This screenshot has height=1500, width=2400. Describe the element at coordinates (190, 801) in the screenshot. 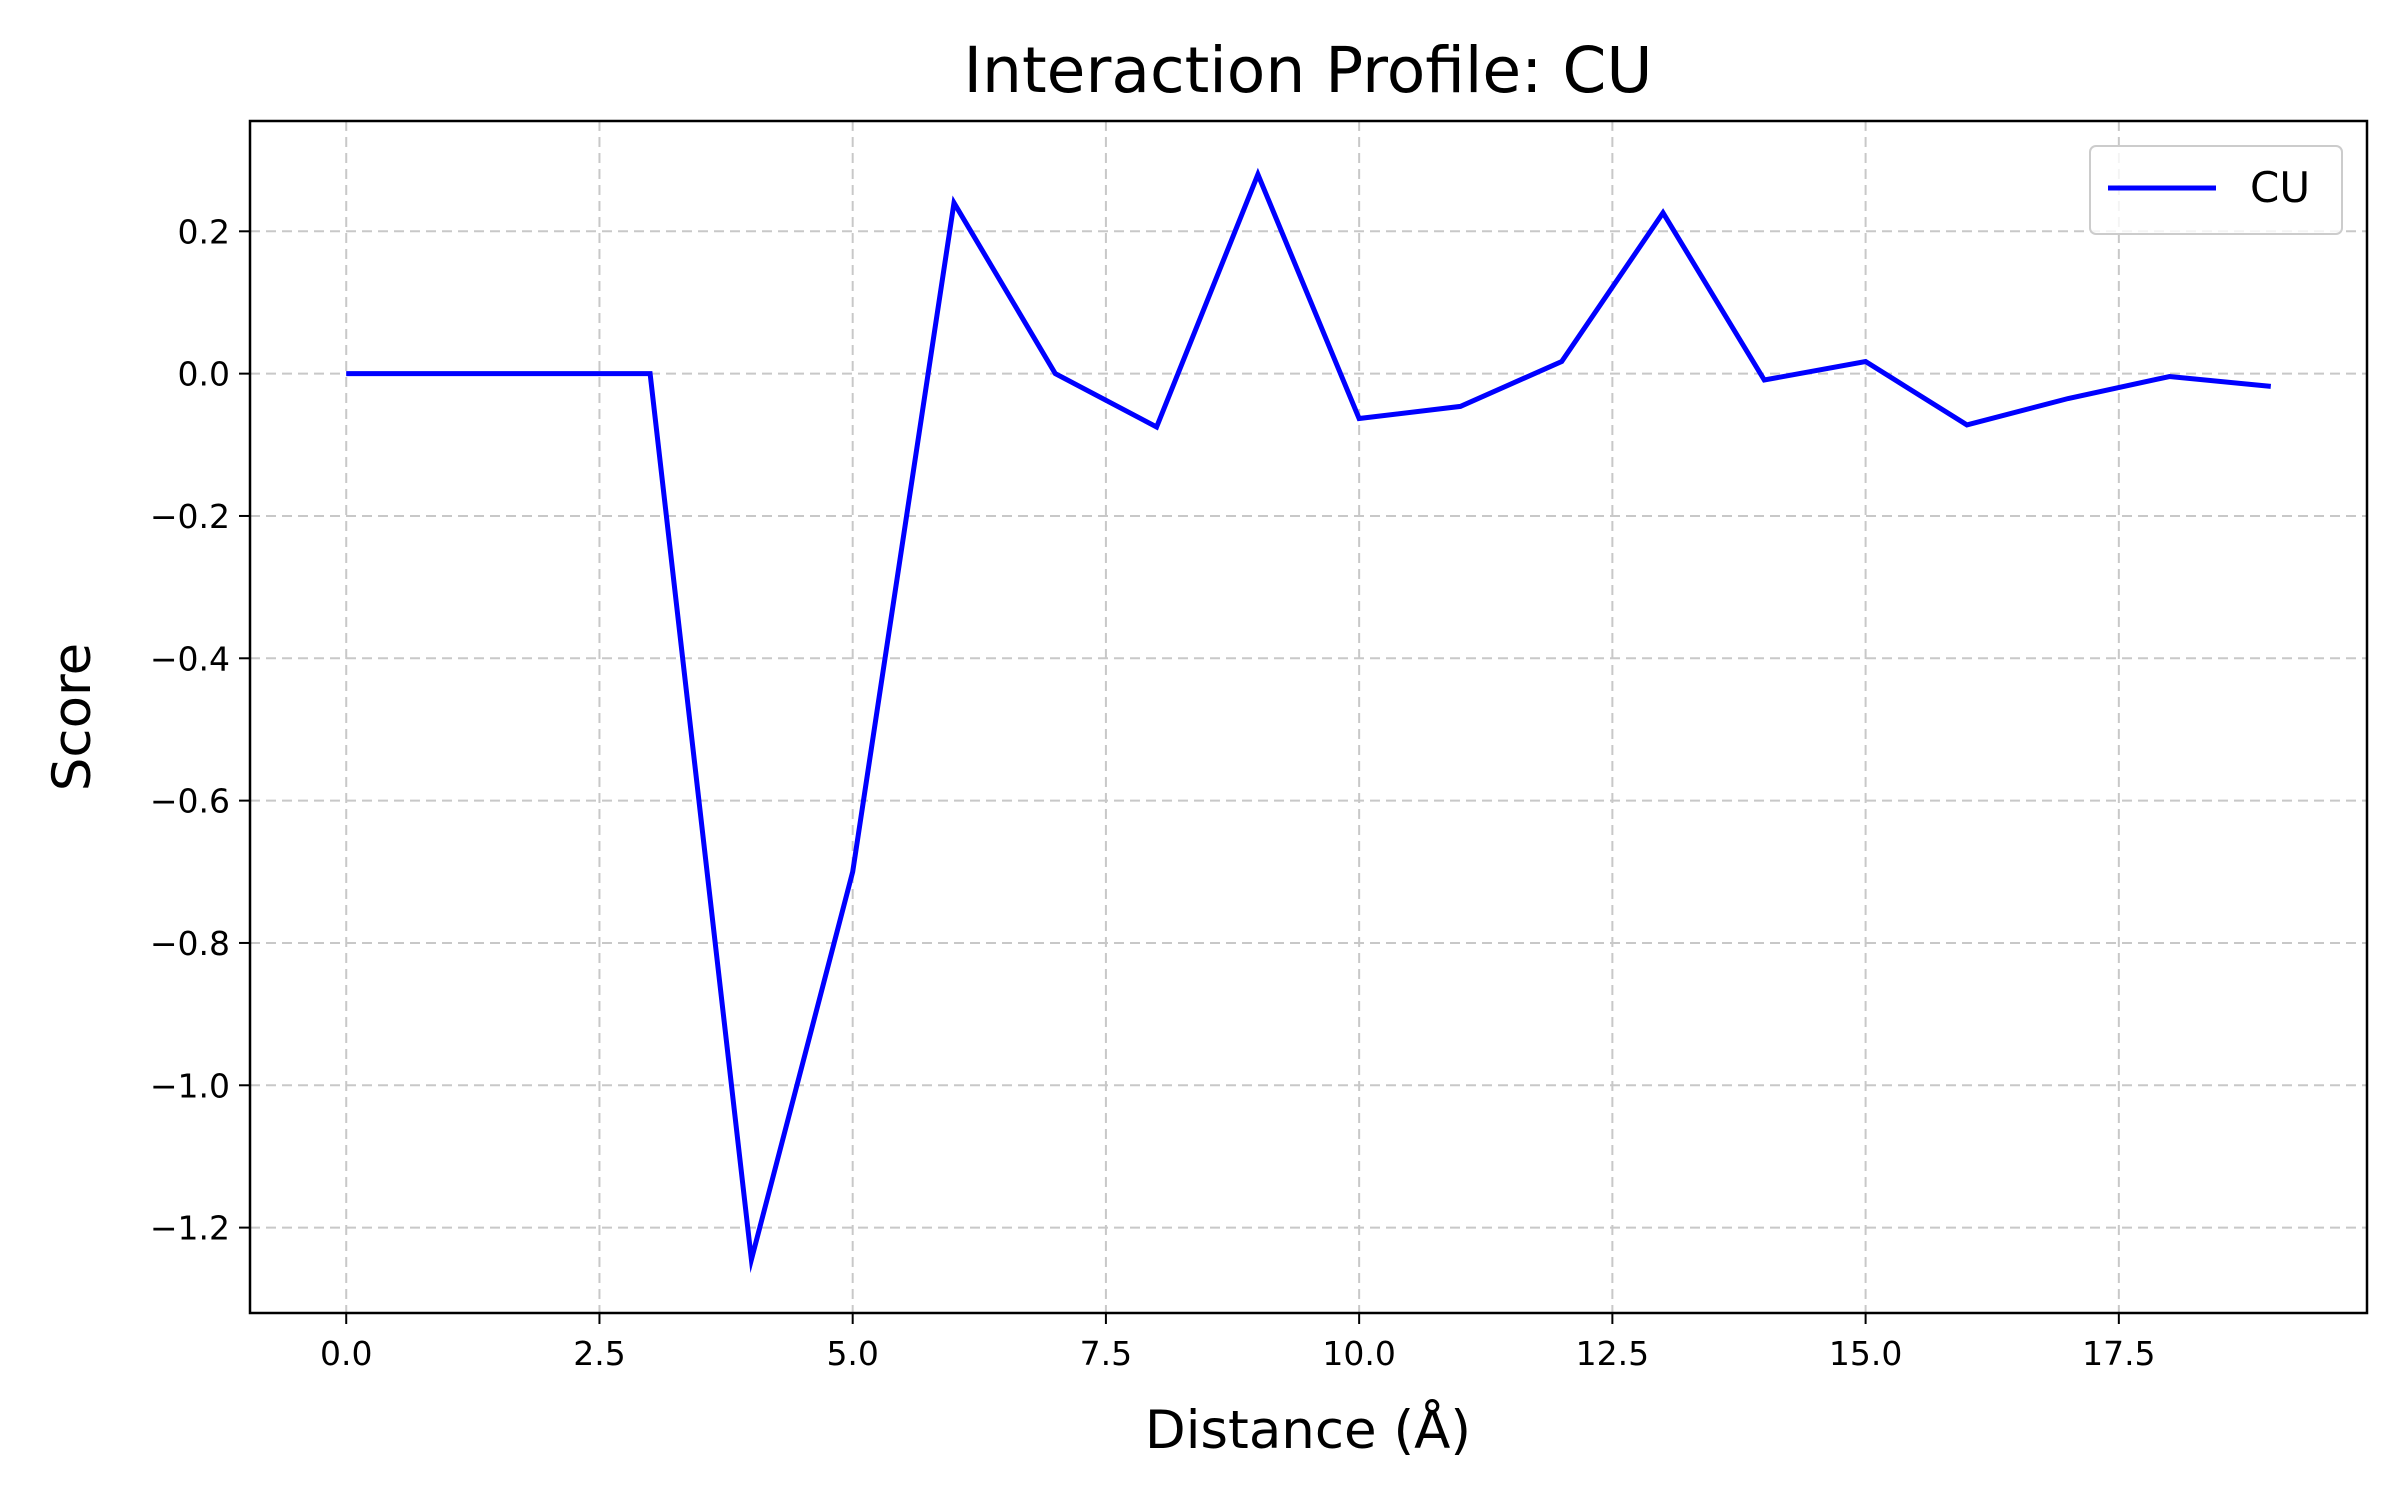

I see `y-tick-label: −0.6` at that location.